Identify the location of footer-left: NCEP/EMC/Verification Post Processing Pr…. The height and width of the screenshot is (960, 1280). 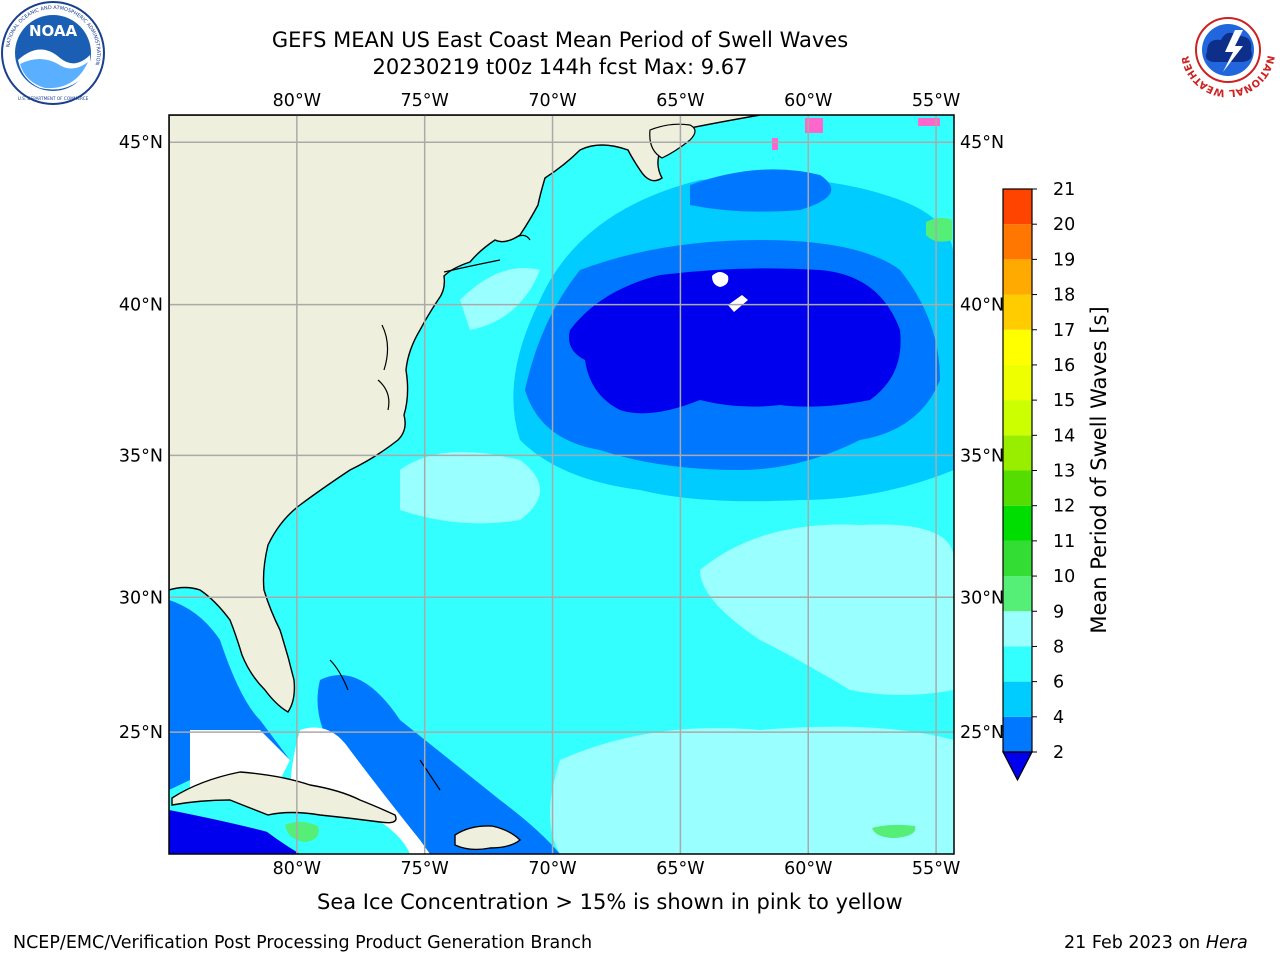
(303, 943).